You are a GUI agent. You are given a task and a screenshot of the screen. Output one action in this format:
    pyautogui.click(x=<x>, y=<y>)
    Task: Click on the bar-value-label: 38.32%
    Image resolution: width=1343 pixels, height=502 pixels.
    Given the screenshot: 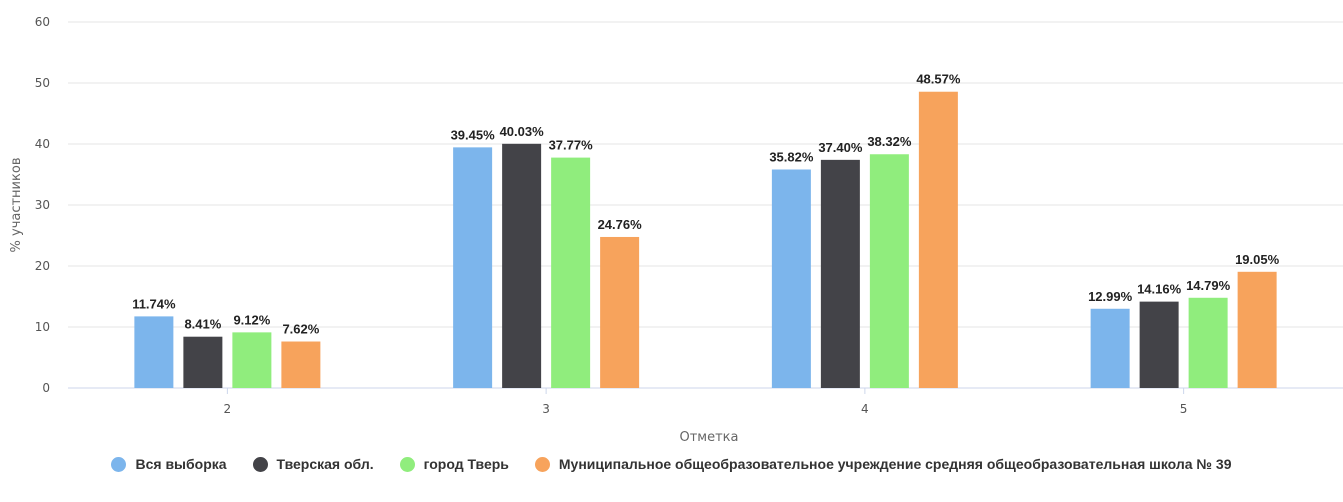 What is the action you would take?
    pyautogui.click(x=889, y=141)
    